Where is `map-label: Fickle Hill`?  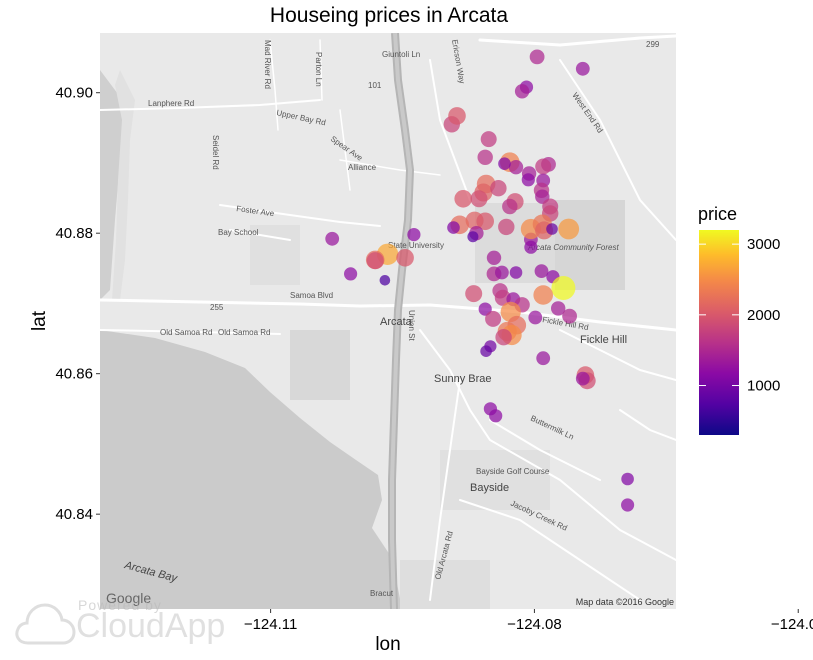
map-label: Fickle Hill is located at coordinates (603, 340).